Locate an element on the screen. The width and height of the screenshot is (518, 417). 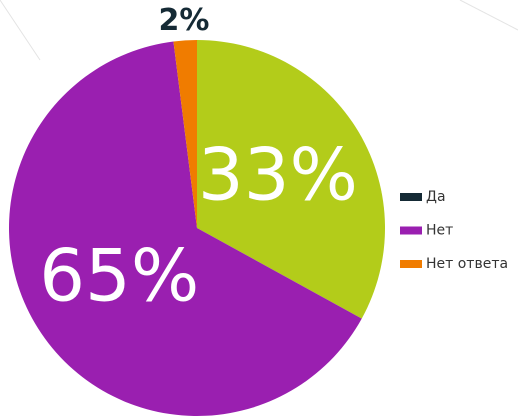
slice-label: 2% is located at coordinates (184, 20).